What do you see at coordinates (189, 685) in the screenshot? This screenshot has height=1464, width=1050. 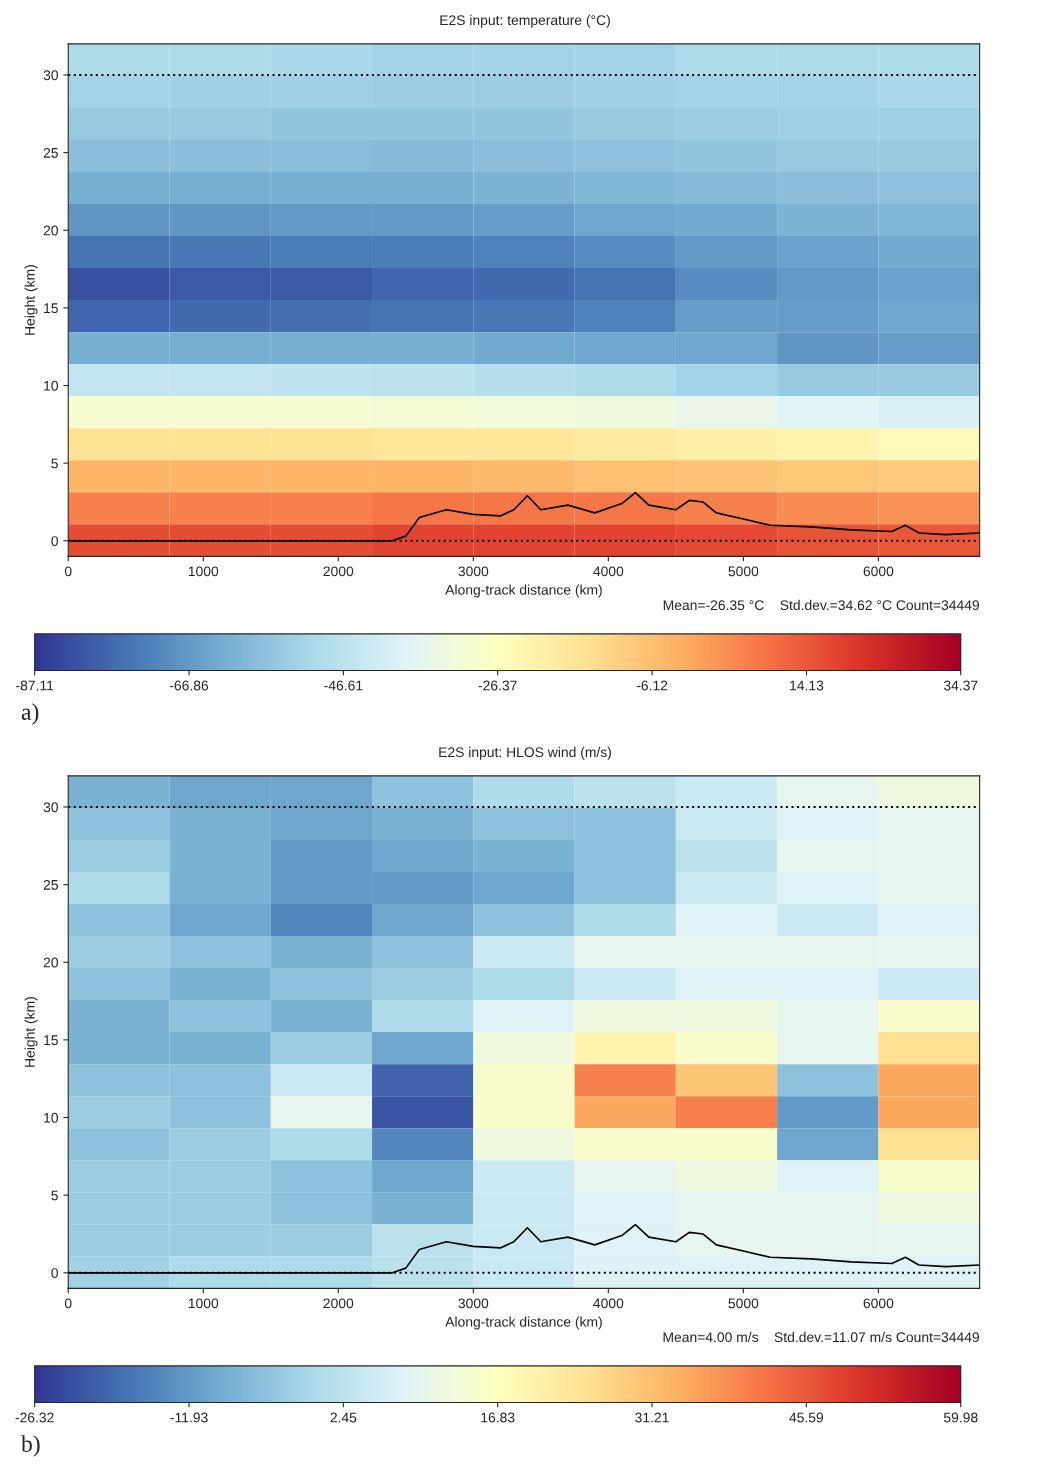 I see `color-bar-label: -66.86` at bounding box center [189, 685].